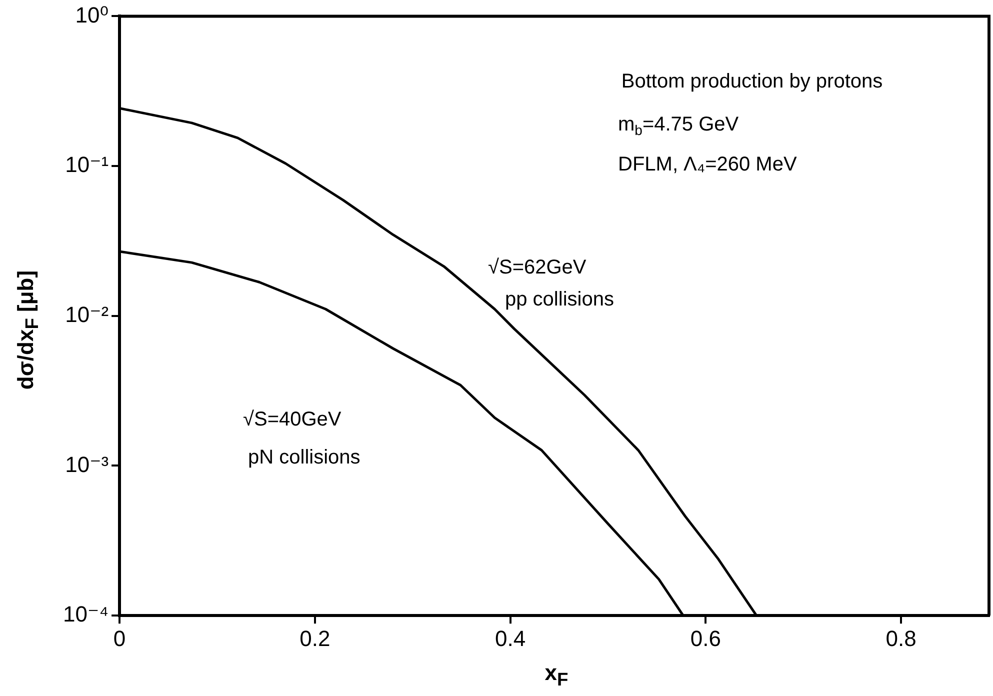 This screenshot has width=993, height=696. What do you see at coordinates (85, 614) in the screenshot?
I see `y-tick-label: 10⁻⁴` at bounding box center [85, 614].